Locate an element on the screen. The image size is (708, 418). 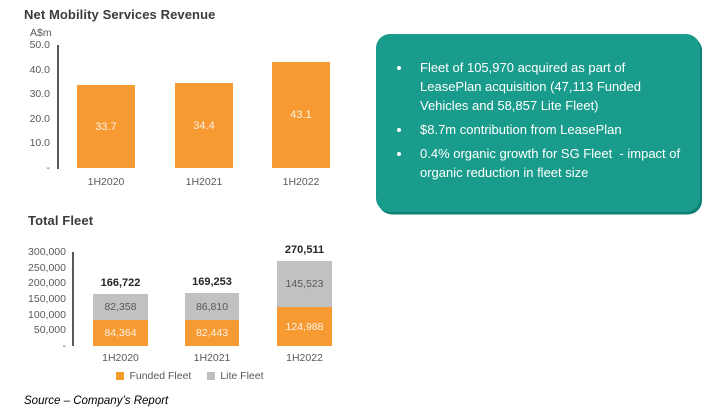
fleet-bar-1h2022: 270,511 145,523 124,988 is located at coordinates (304, 295).